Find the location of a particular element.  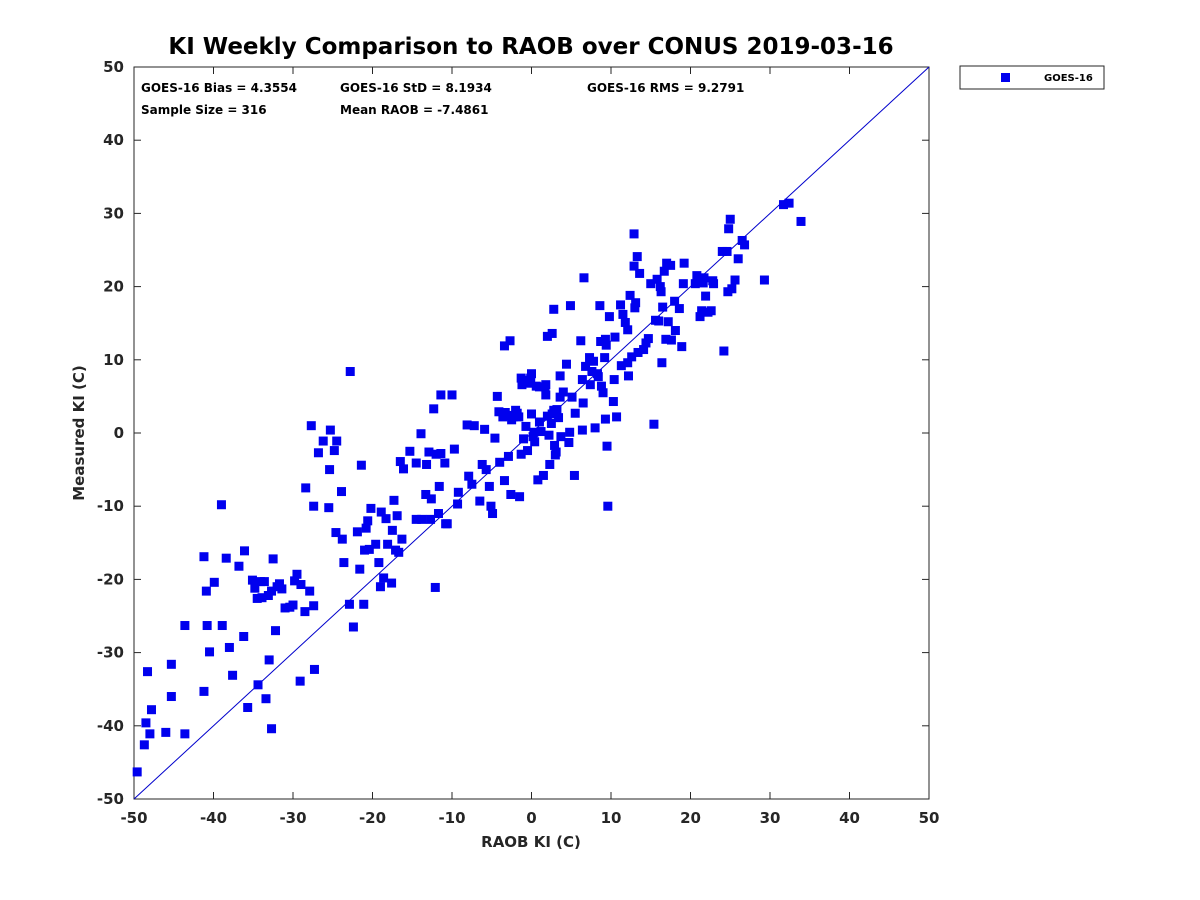

stat-rms: GOES-16 RMS = 9.2791 is located at coordinates (665, 88).